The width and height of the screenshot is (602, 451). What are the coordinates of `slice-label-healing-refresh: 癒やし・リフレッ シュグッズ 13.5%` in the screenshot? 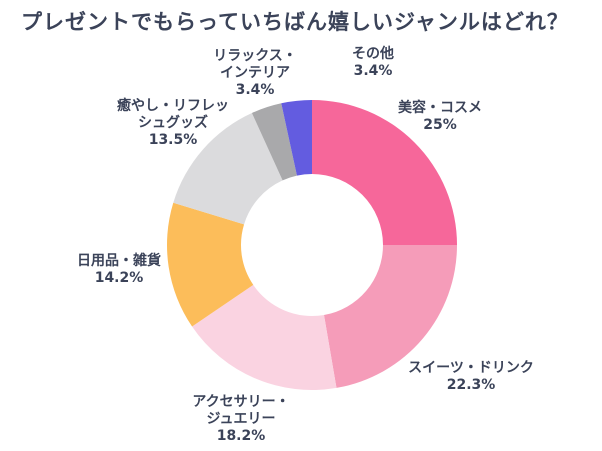 It's located at (173, 123).